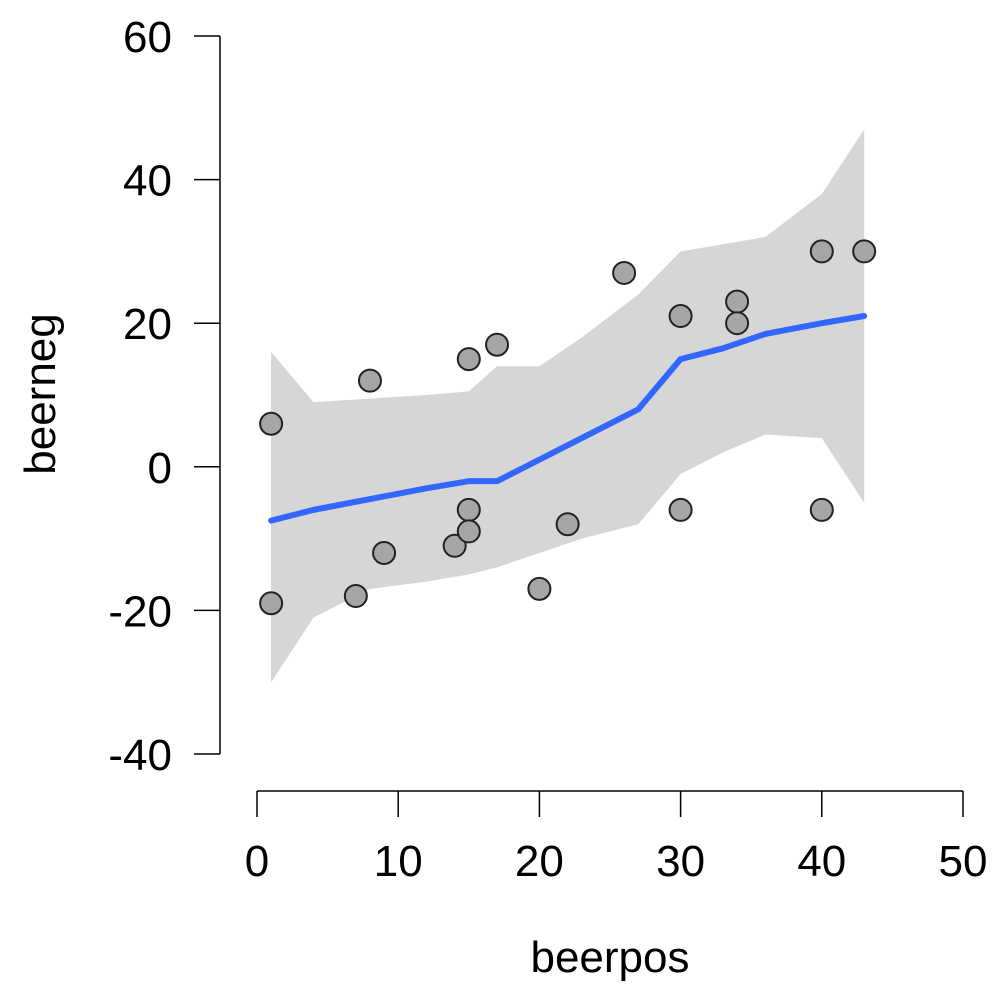 The image size is (1000, 1000). What do you see at coordinates (398, 861) in the screenshot?
I see `x-tick-label: 10` at bounding box center [398, 861].